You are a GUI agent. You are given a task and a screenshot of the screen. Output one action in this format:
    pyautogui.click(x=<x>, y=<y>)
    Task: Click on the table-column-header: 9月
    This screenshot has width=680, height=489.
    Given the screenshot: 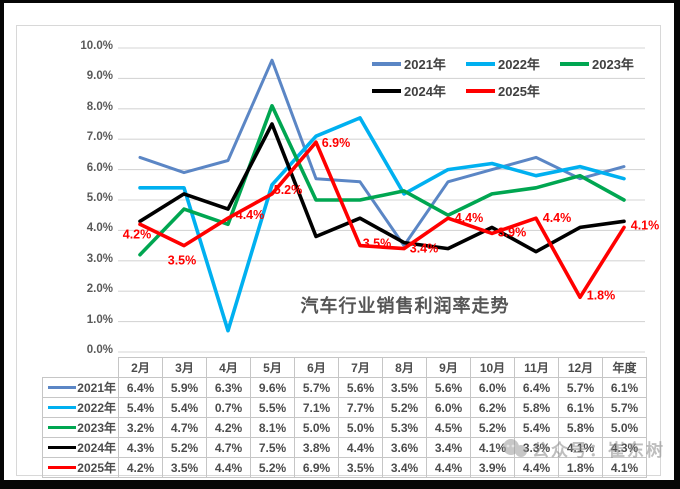 What is the action you would take?
    pyautogui.click(x=448, y=367)
    